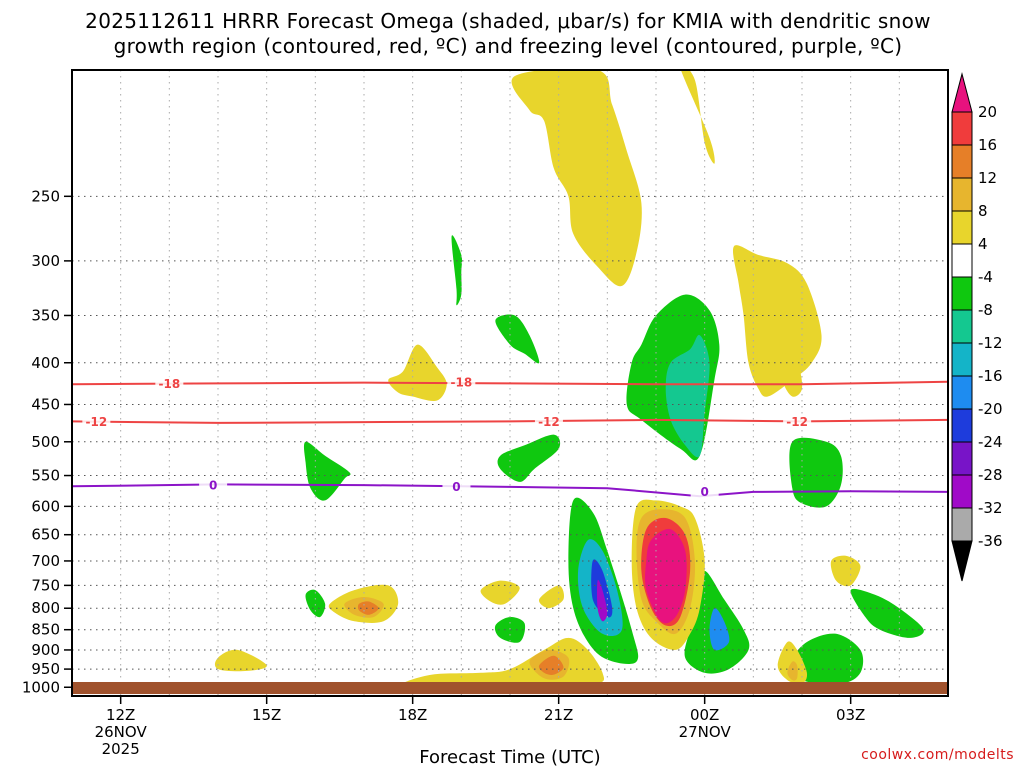 This screenshot has width=1024, height=768. What do you see at coordinates (41, 687) in the screenshot?
I see `y-tick-label: 1000` at bounding box center [41, 687].